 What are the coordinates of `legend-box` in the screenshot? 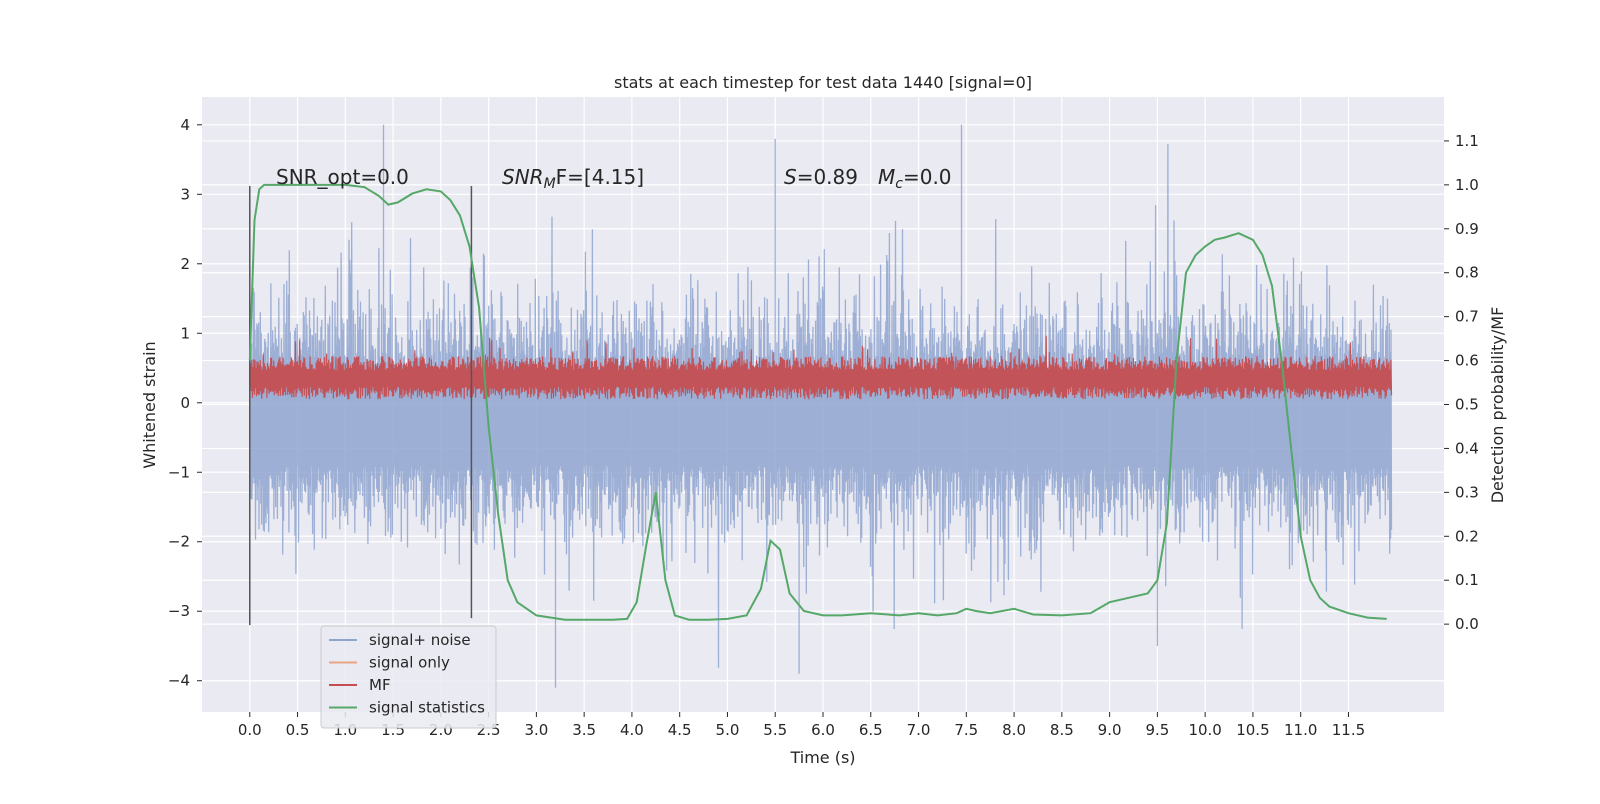 It's located at (408, 677).